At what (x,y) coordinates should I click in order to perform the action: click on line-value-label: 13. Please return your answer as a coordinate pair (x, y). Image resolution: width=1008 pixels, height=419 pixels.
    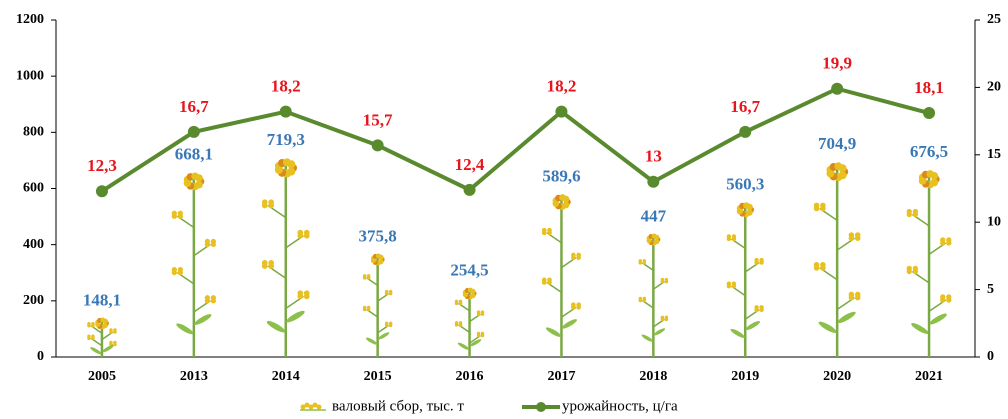
    Looking at the image, I should click on (653, 156).